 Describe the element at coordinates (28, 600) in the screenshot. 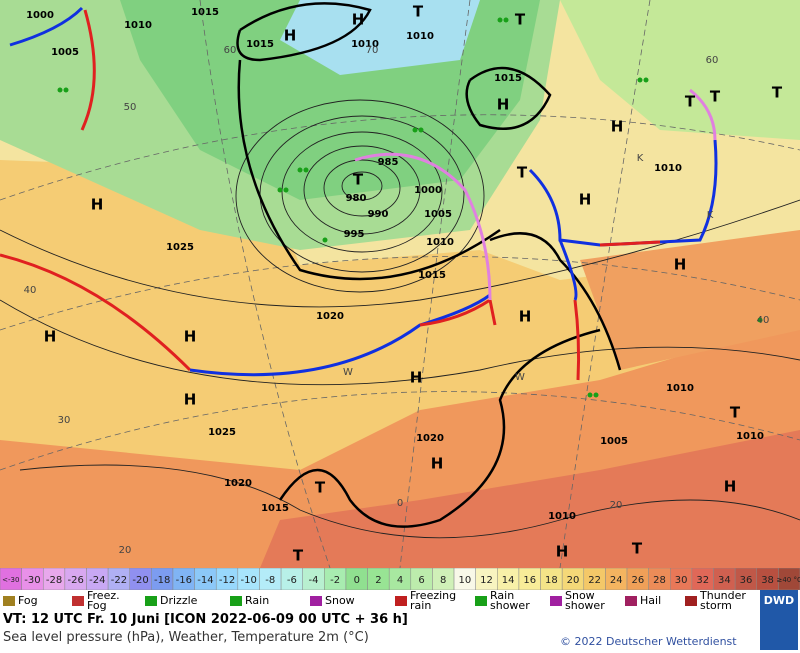

I see `weather-label: Fog` at that location.